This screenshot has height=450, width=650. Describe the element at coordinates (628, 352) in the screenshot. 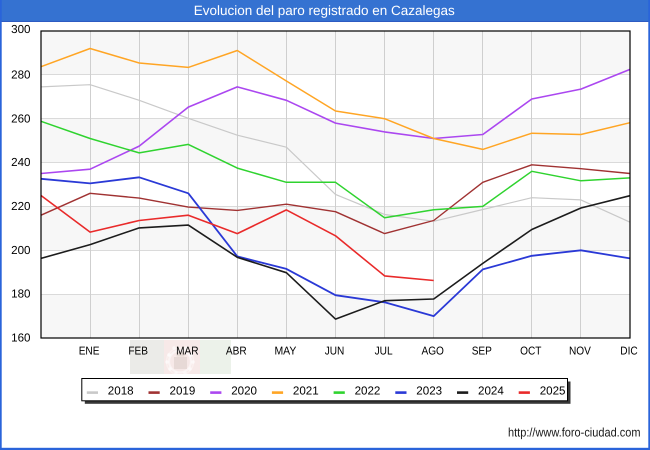

I see `svg-text: DIC` at that location.